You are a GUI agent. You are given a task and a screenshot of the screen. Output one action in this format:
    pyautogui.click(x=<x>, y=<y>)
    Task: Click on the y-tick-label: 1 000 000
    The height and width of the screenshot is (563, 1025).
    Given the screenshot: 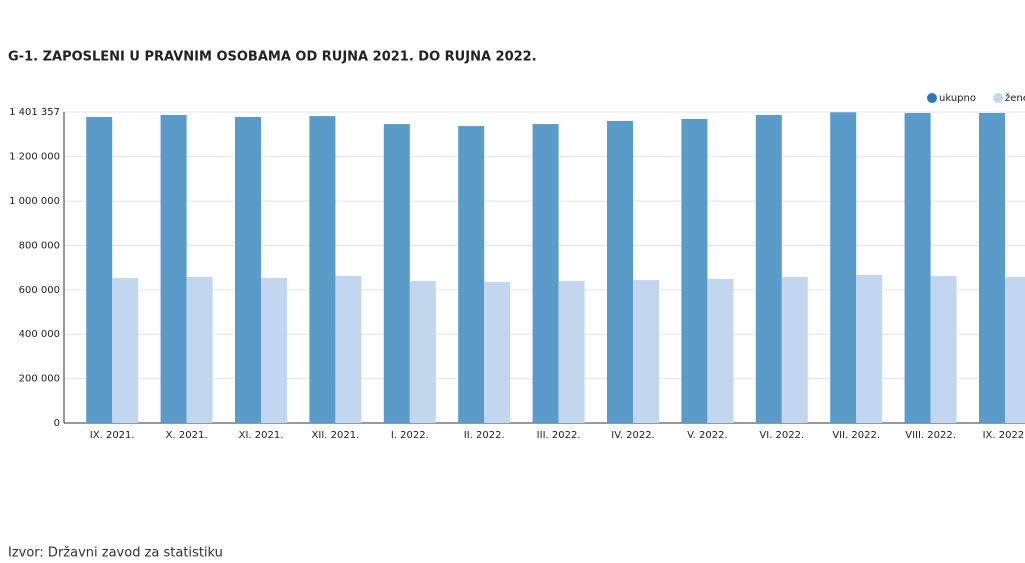 What is the action you would take?
    pyautogui.click(x=34, y=201)
    